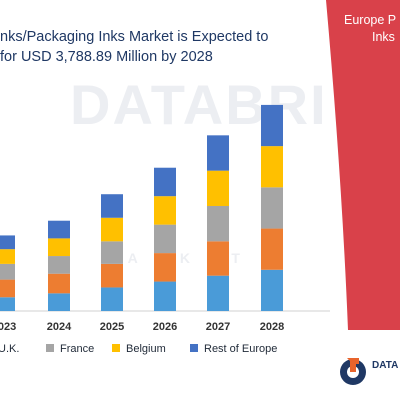 The width and height of the screenshot is (400, 400). Describe the element at coordinates (272, 208) in the screenshot. I see `bar-segment-2028-france` at that location.